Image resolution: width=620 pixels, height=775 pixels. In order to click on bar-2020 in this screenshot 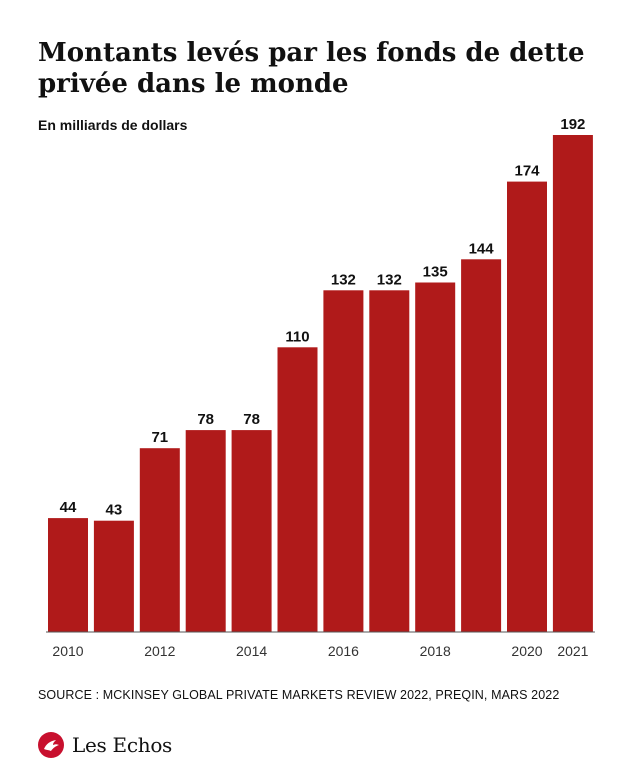, I will do `click(527, 406)`.